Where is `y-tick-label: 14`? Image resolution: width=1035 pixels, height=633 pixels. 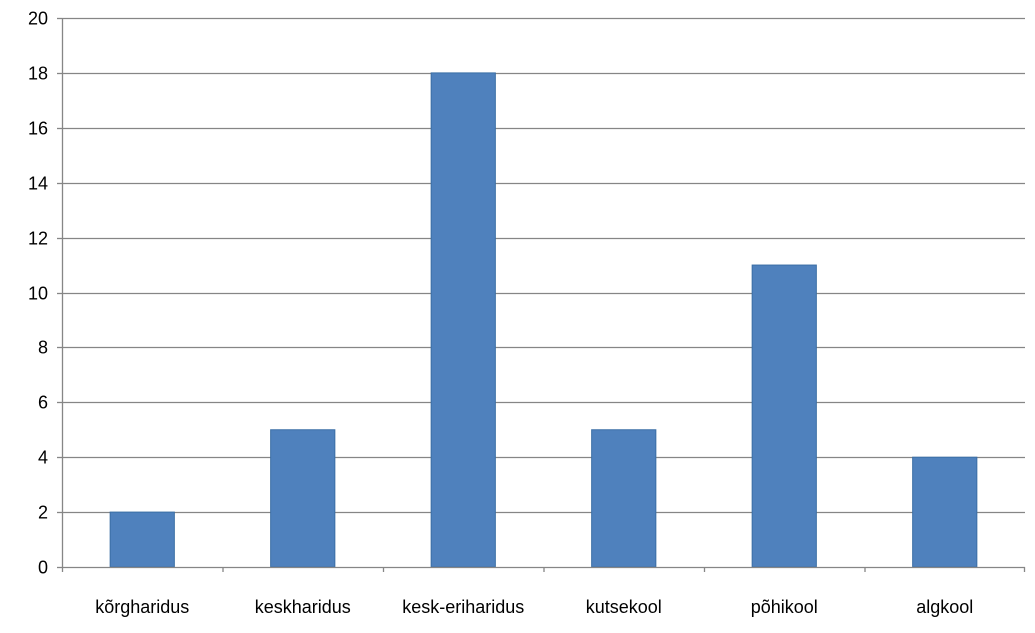
y-tick-label: 14 is located at coordinates (38, 184).